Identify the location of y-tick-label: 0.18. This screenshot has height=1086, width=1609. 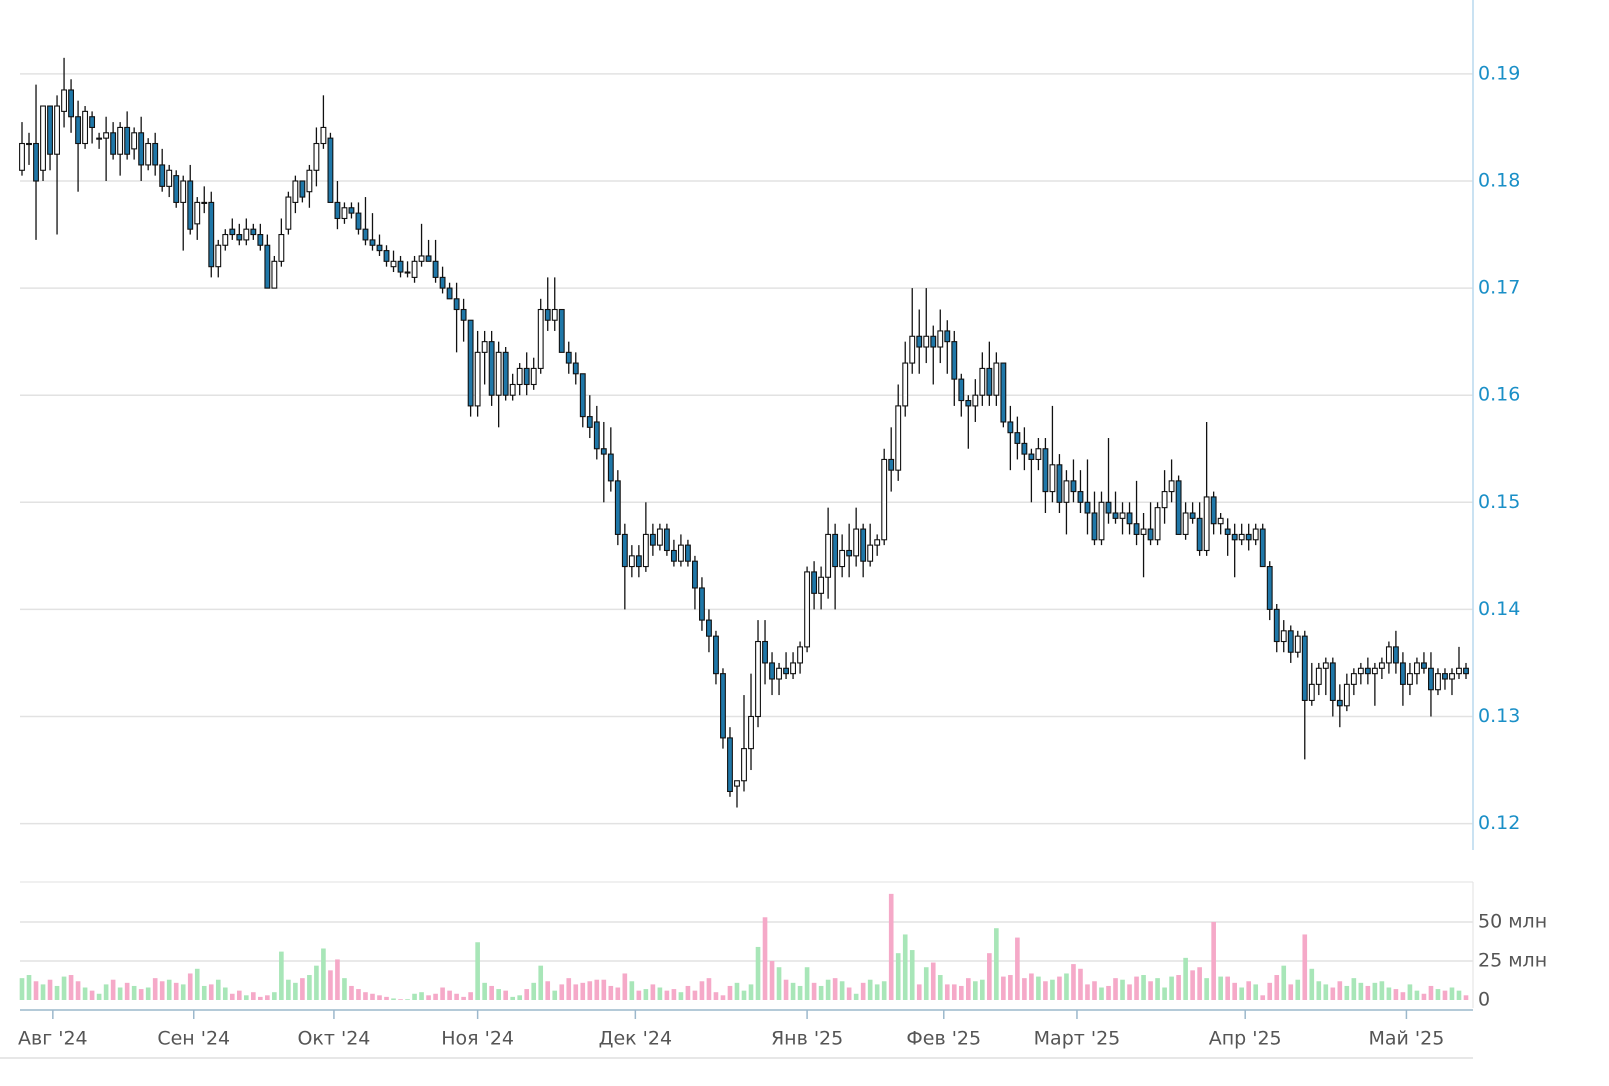
(1499, 180).